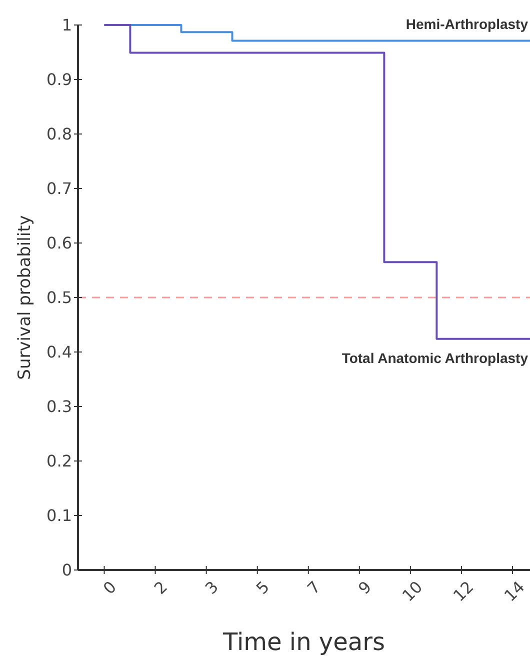 Image resolution: width=530 pixels, height=664 pixels. What do you see at coordinates (59, 352) in the screenshot?
I see `y-tick-label: 0.4` at bounding box center [59, 352].